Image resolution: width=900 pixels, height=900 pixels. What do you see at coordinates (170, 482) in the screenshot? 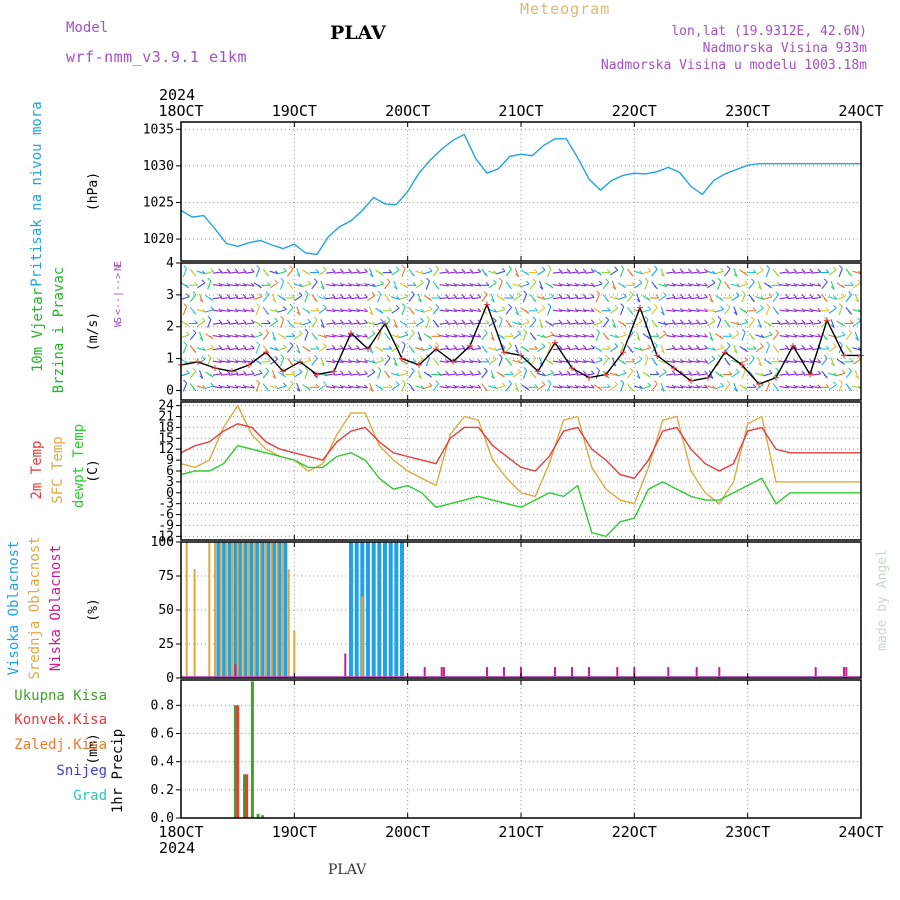
I see `y-tick-label: 3` at bounding box center [170, 482].